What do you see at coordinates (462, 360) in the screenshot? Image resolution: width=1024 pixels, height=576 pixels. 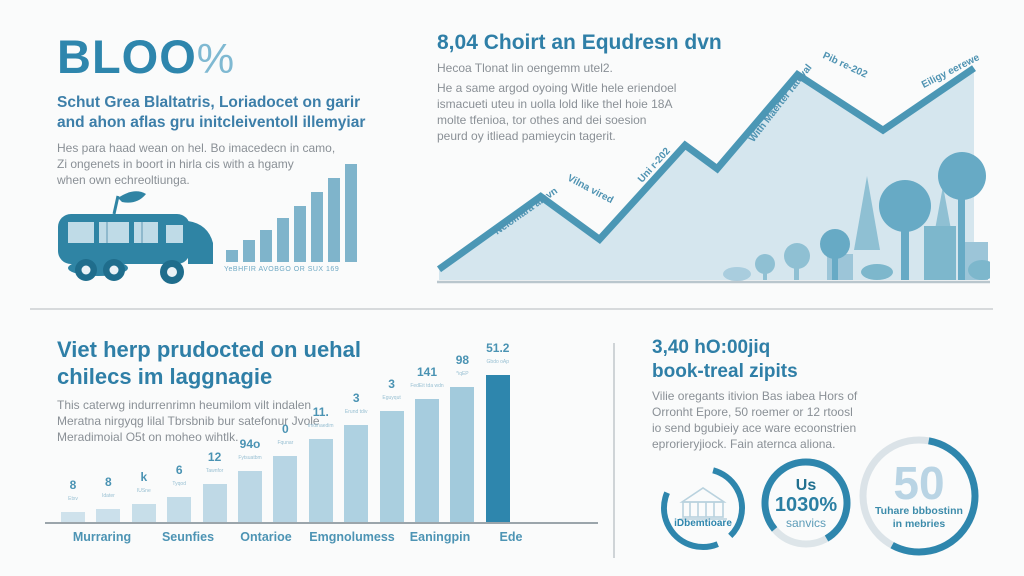 I see `bar-value-label: 98` at bounding box center [462, 360].